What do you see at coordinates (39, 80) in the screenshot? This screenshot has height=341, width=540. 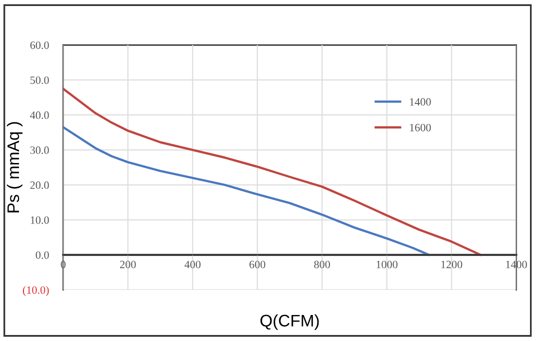 I see `y-tick-label: 50.0` at bounding box center [39, 80].